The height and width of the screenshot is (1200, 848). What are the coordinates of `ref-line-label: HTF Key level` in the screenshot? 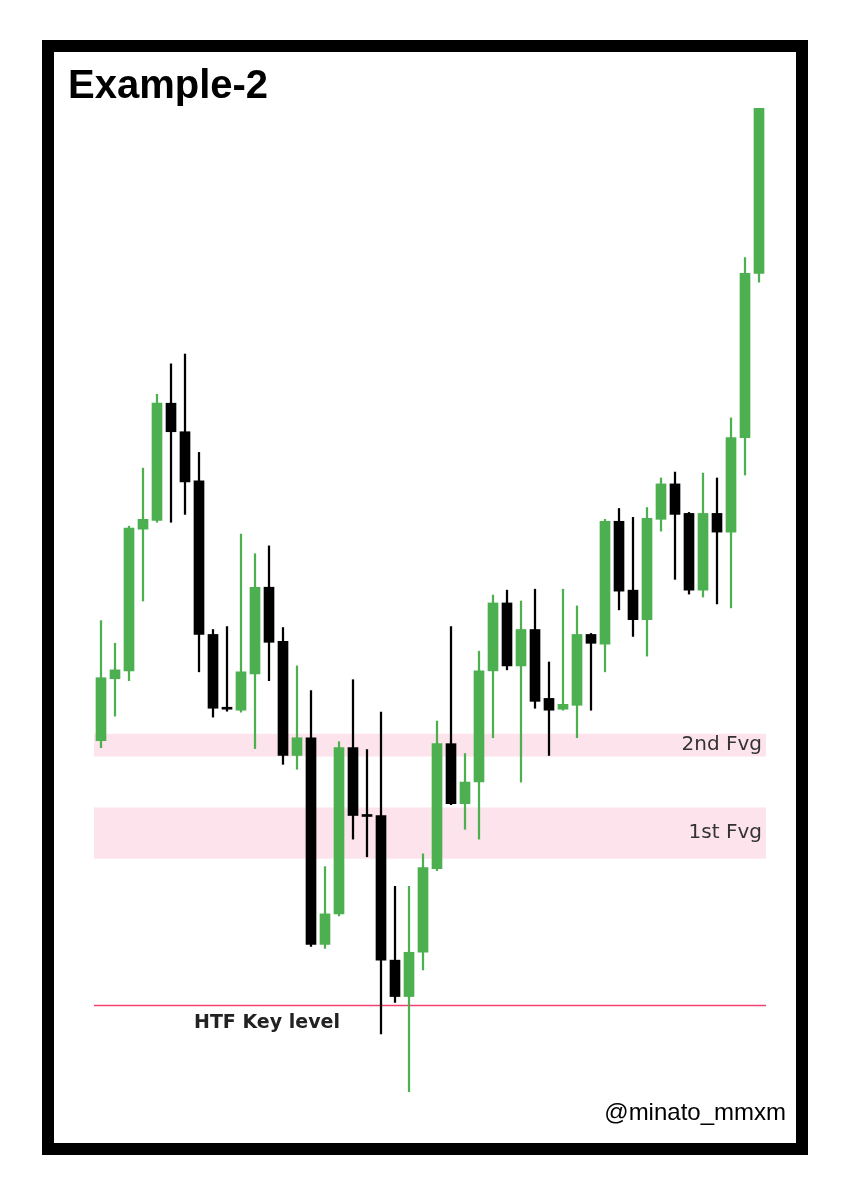 It's located at (267, 1020).